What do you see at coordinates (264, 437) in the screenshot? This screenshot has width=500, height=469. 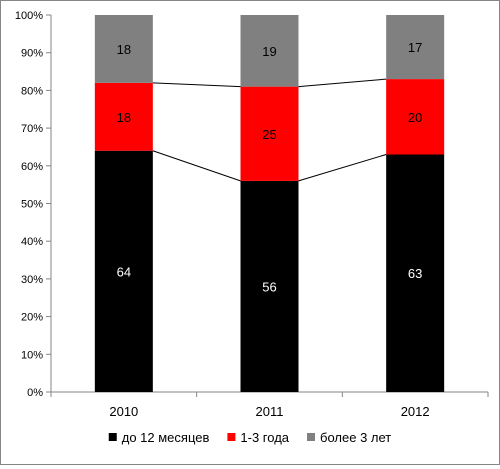 I see `legend-label: 1-3 года` at bounding box center [264, 437].